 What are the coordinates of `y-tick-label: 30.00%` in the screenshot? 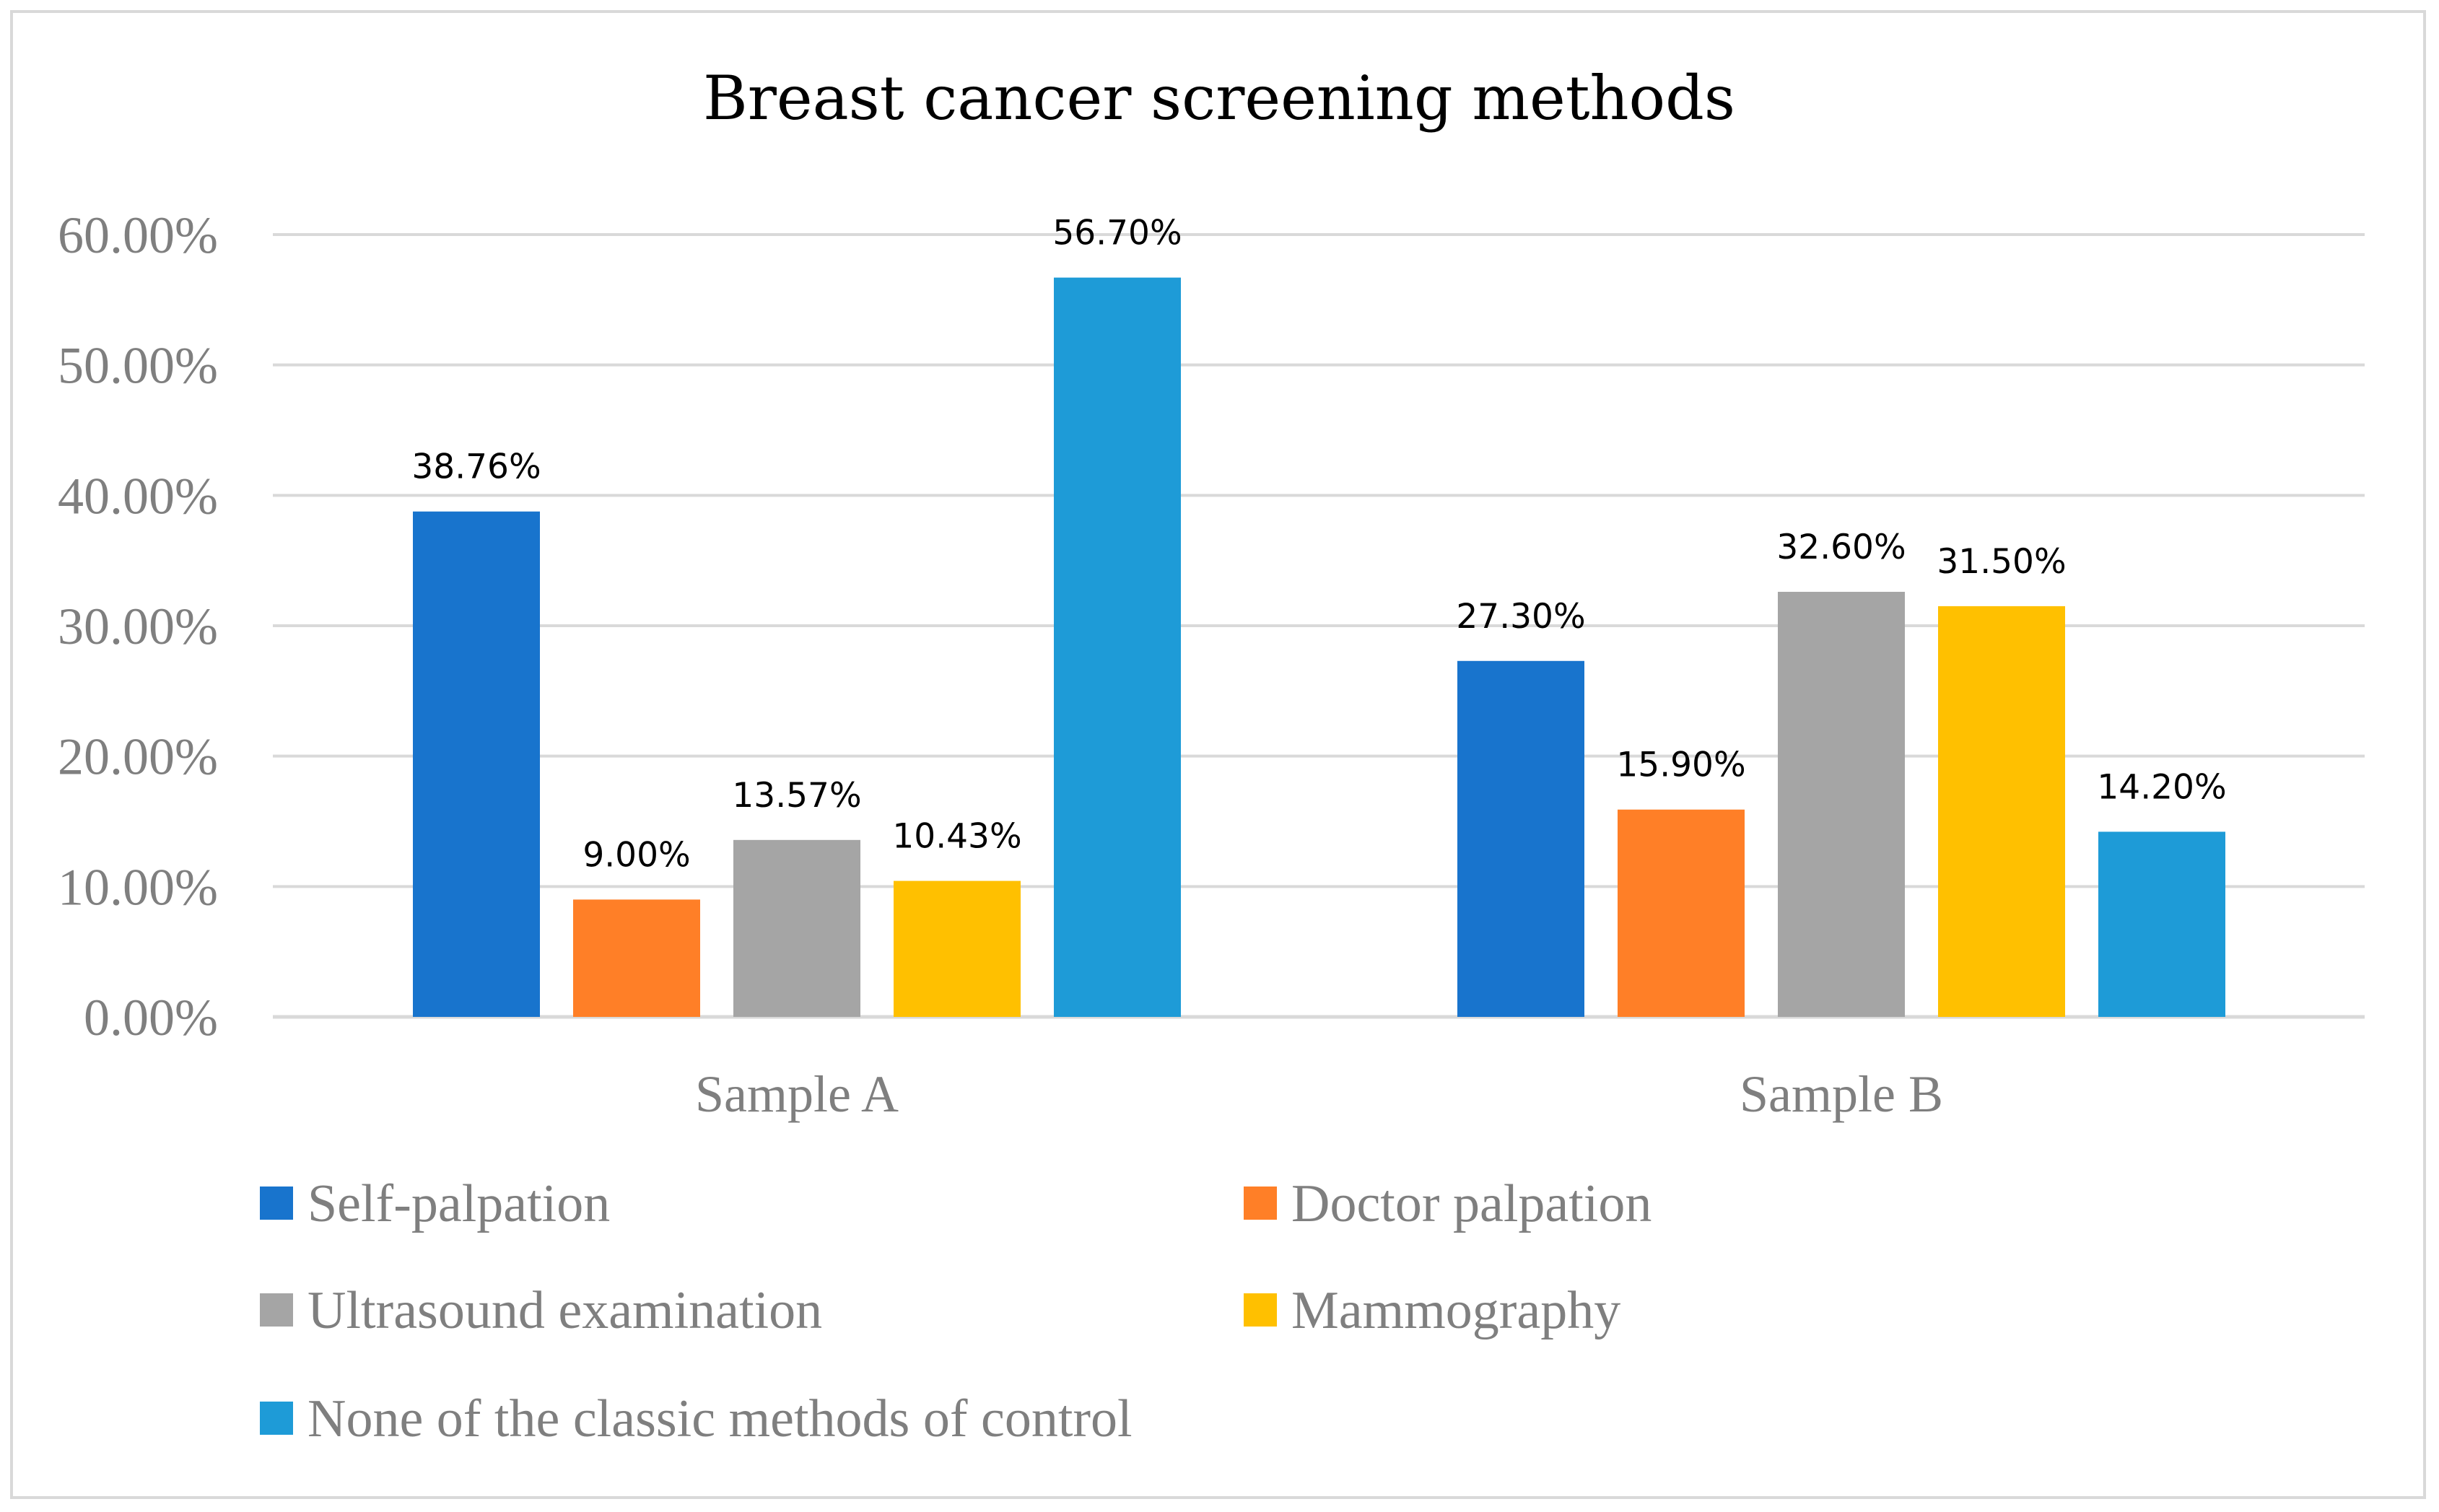 It's located at (138, 626).